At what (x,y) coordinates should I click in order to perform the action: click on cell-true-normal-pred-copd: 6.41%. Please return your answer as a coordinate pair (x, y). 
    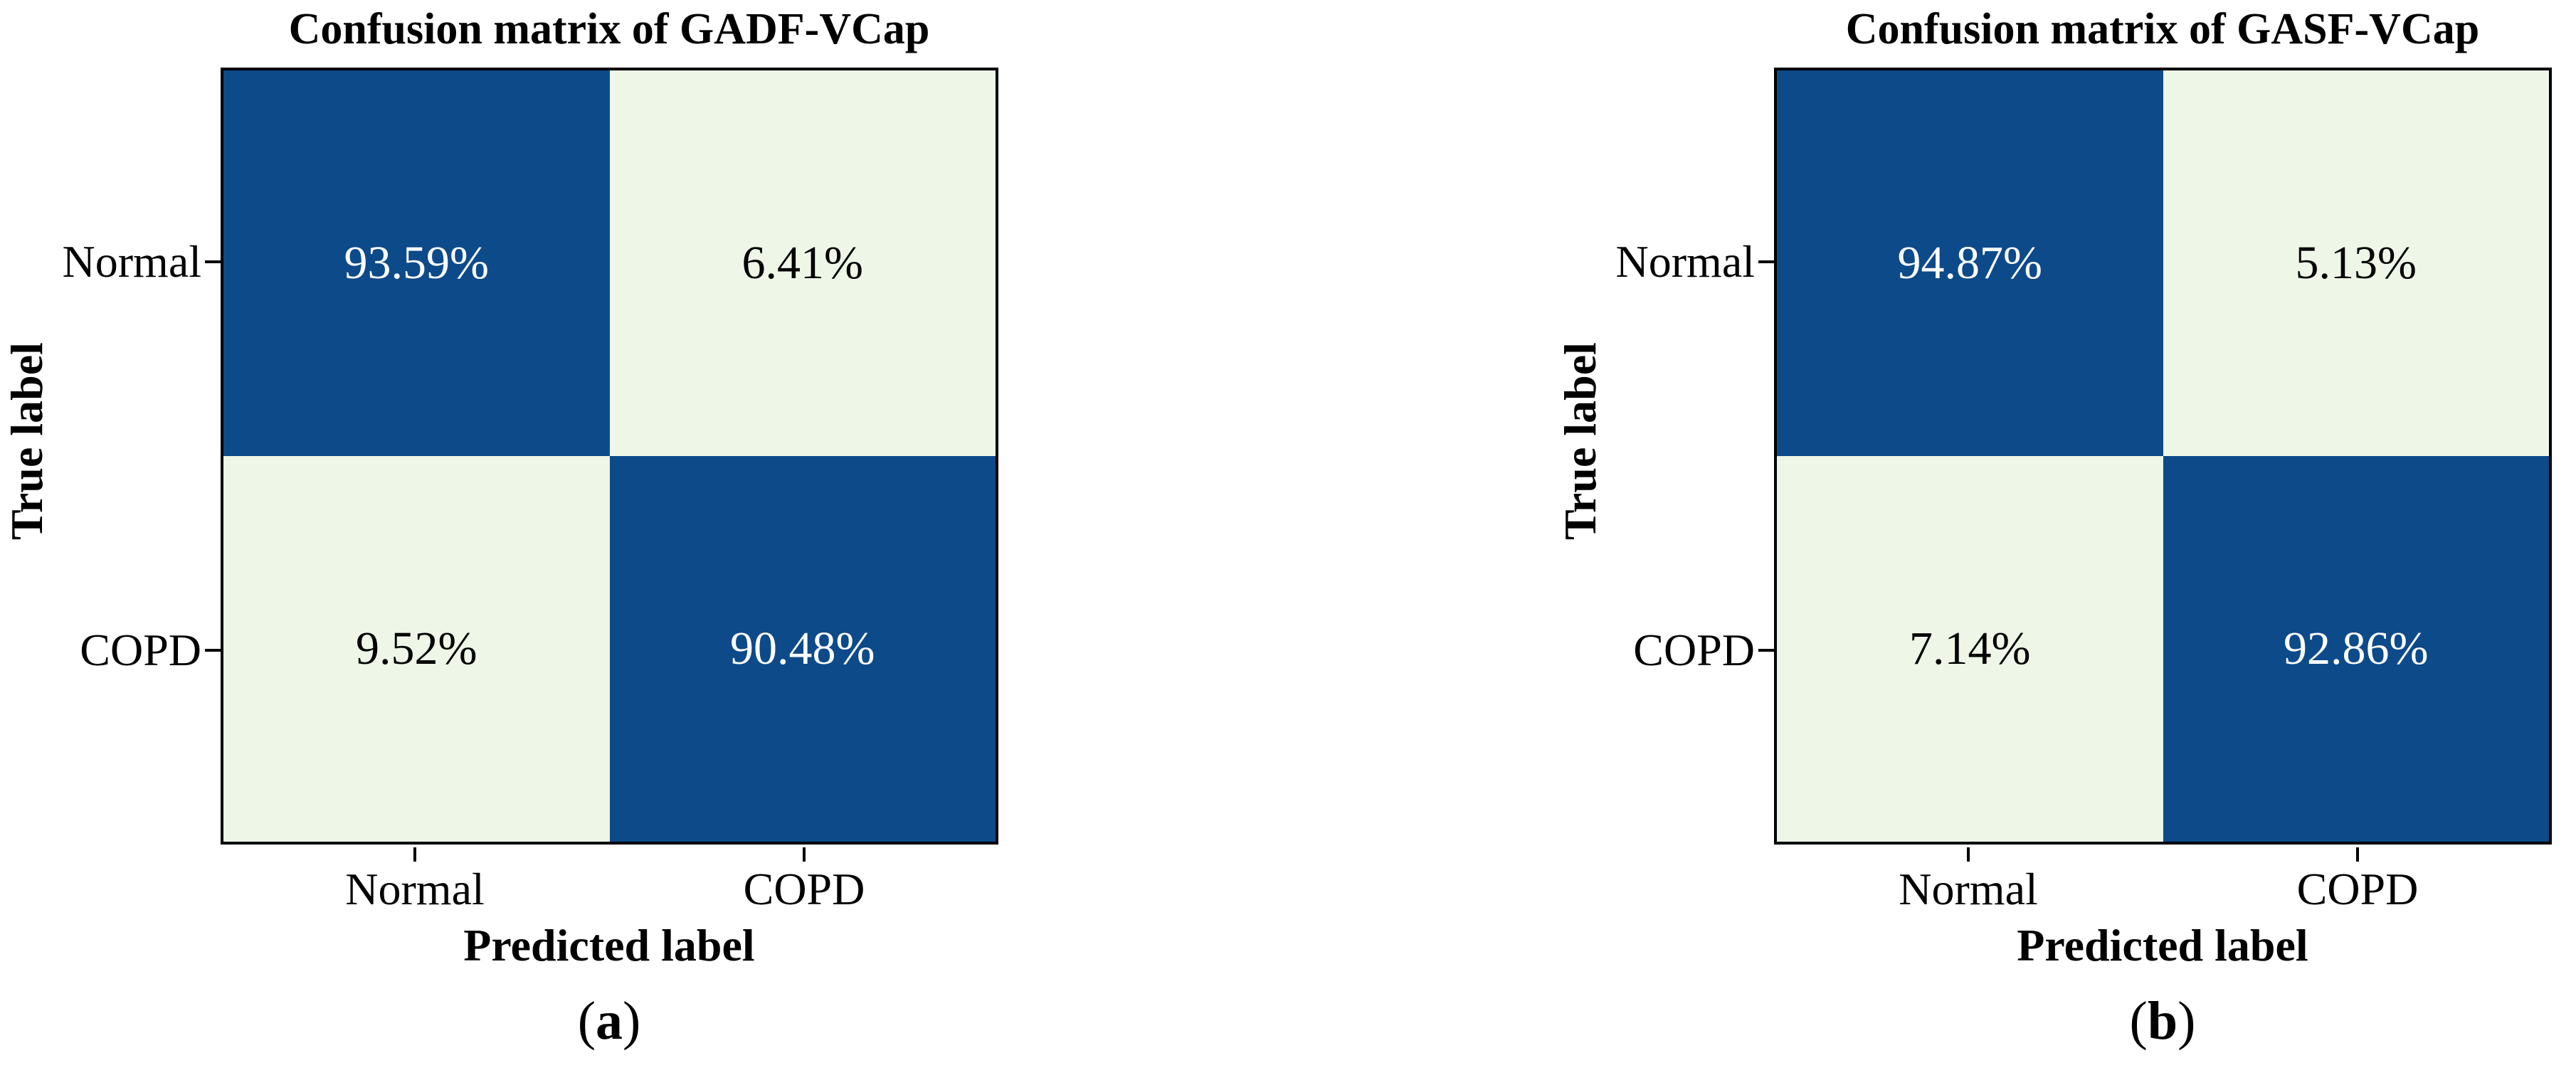
    Looking at the image, I should click on (802, 263).